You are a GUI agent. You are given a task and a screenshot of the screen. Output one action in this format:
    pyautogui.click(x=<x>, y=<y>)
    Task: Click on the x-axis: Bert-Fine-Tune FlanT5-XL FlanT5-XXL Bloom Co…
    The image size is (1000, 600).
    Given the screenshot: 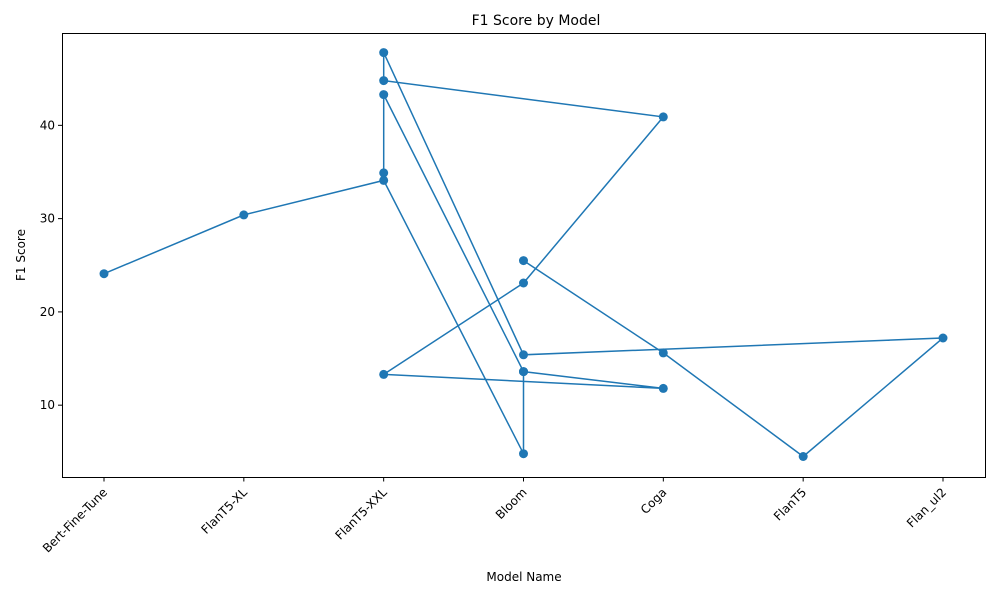 What is the action you would take?
    pyautogui.click(x=494, y=516)
    